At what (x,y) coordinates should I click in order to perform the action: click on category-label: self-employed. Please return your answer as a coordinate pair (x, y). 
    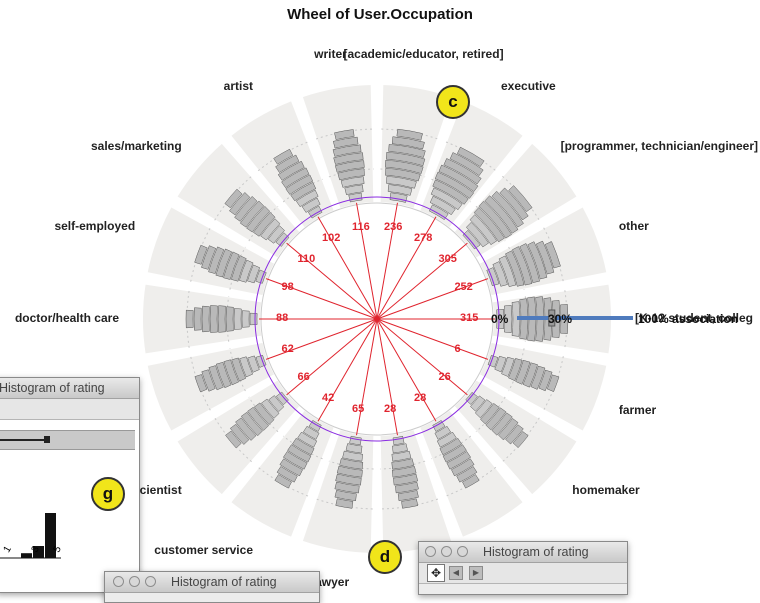
    Looking at the image, I should click on (95, 226).